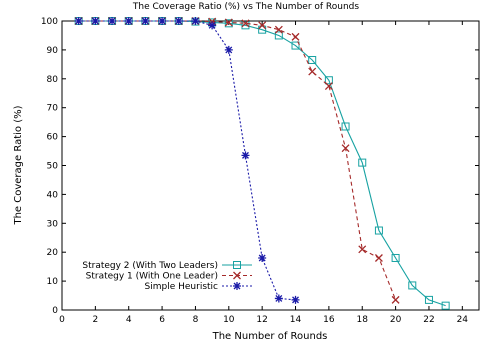 This screenshot has width=493, height=345. I want to click on y-axis-label: The Coverage Ratio (%), so click(18, 165).